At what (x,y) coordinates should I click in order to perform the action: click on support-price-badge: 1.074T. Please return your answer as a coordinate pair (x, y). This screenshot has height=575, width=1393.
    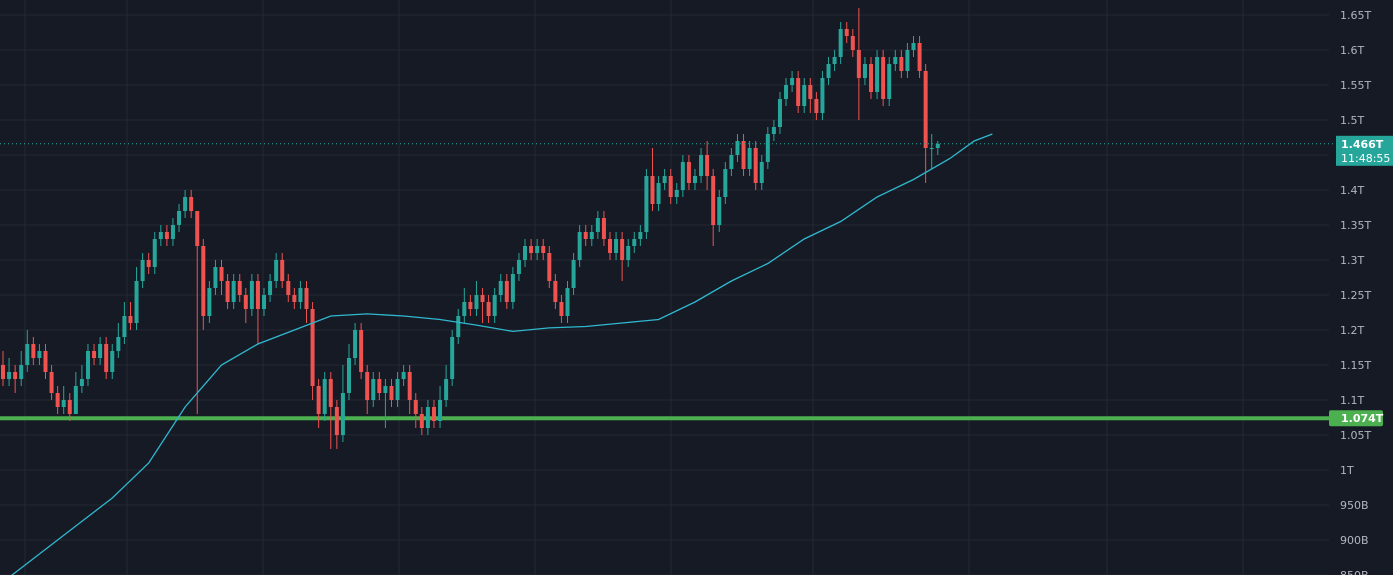
    Looking at the image, I should click on (1356, 418).